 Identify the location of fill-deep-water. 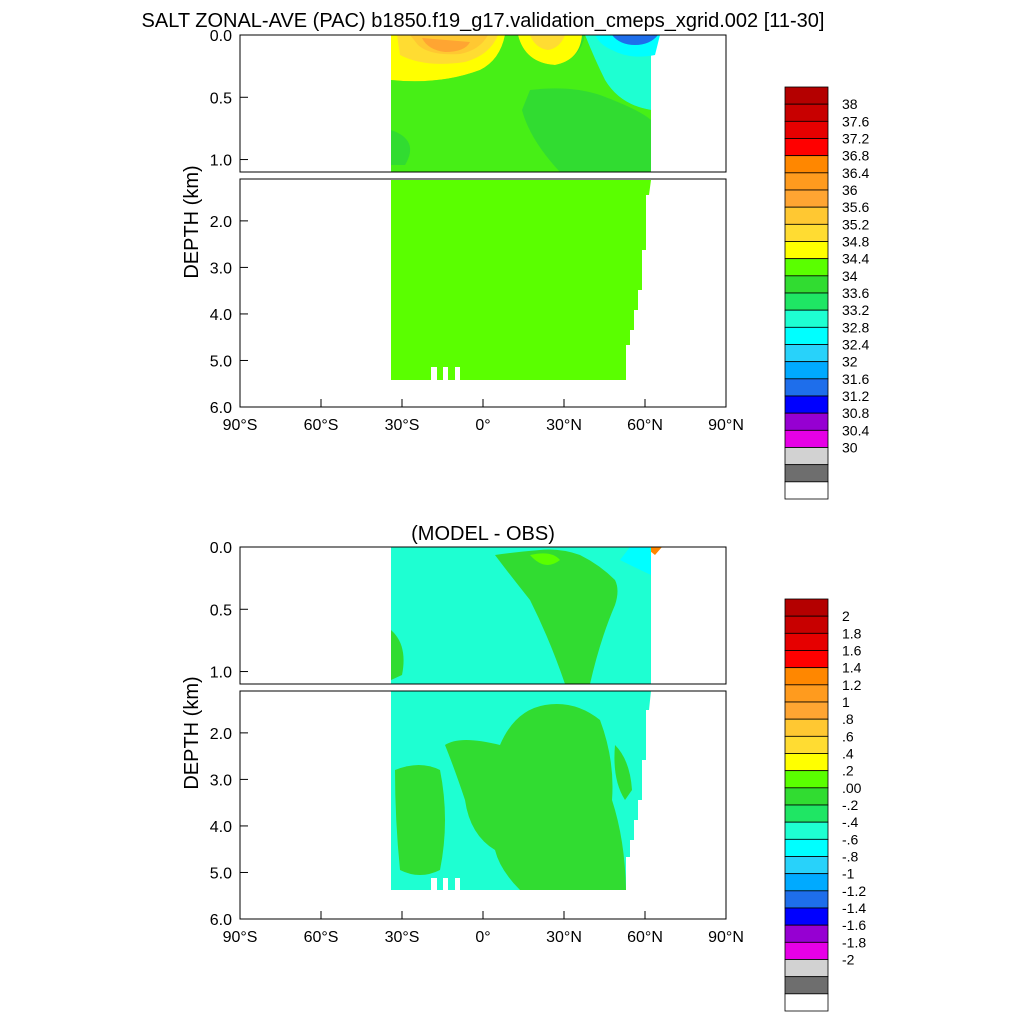
(521, 280).